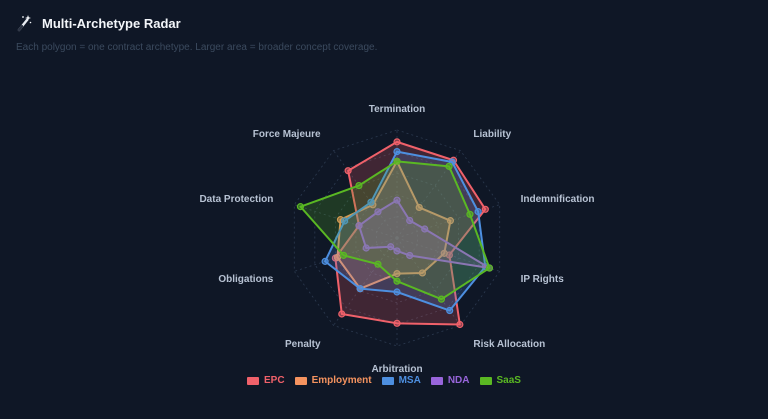 The image size is (768, 419). What do you see at coordinates (492, 134) in the screenshot?
I see `axis-label-2: Liability` at bounding box center [492, 134].